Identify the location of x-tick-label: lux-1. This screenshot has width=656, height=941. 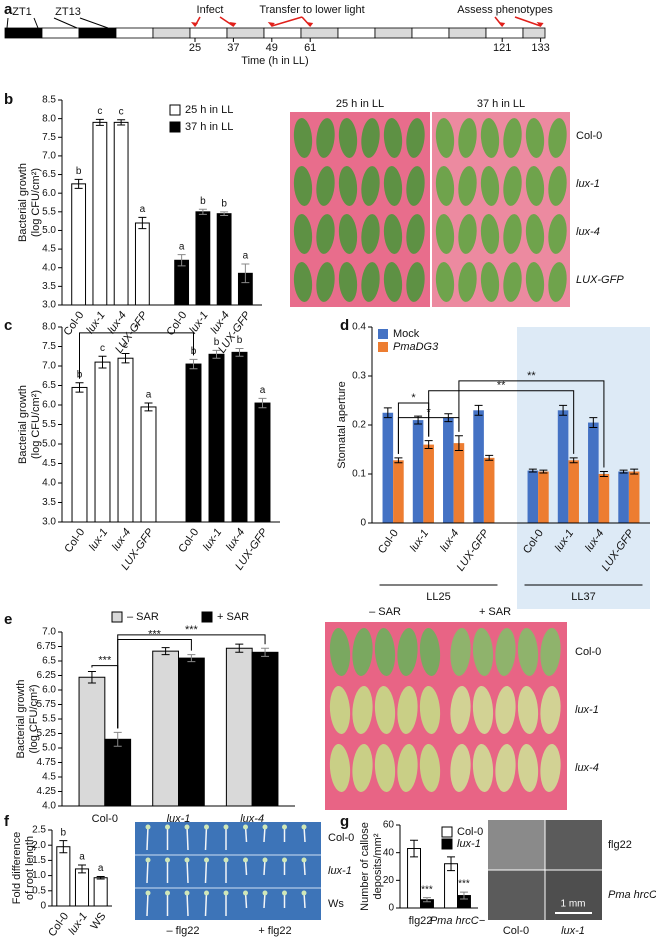
(99, 540).